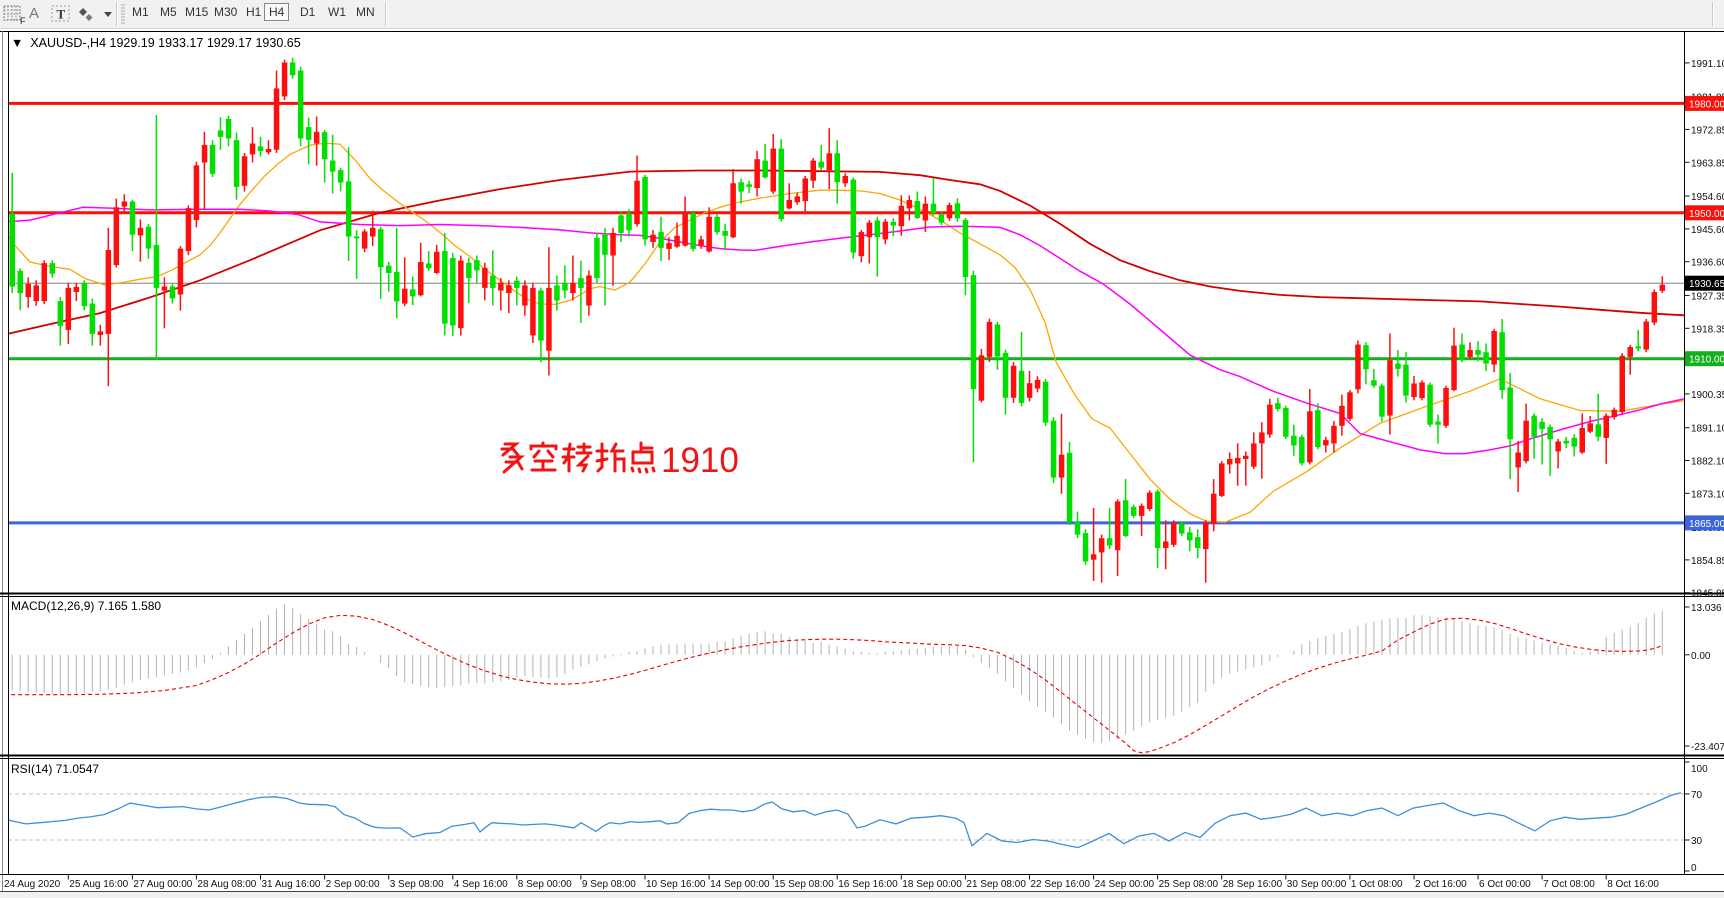 The image size is (1724, 898). Describe the element at coordinates (1697, 841) in the screenshot. I see `svg-text: 30` at that location.